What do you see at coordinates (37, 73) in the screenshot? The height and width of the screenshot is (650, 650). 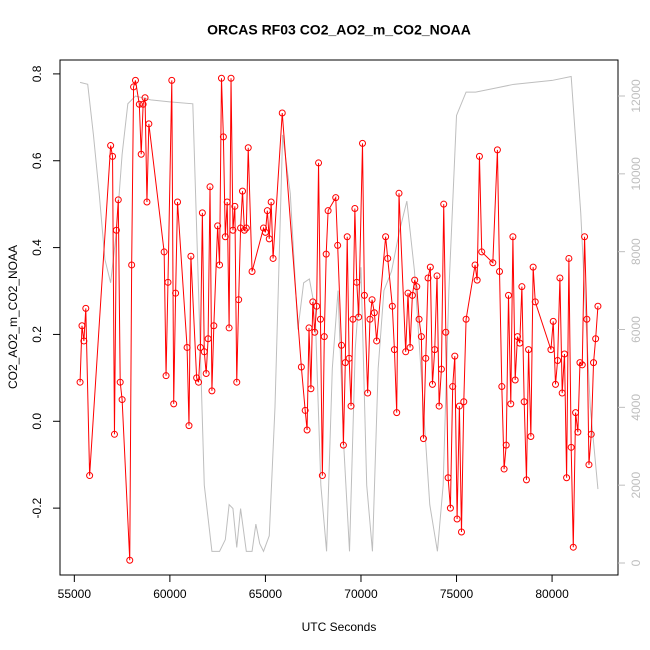 I see `y-tick-label: 0.8` at bounding box center [37, 73].